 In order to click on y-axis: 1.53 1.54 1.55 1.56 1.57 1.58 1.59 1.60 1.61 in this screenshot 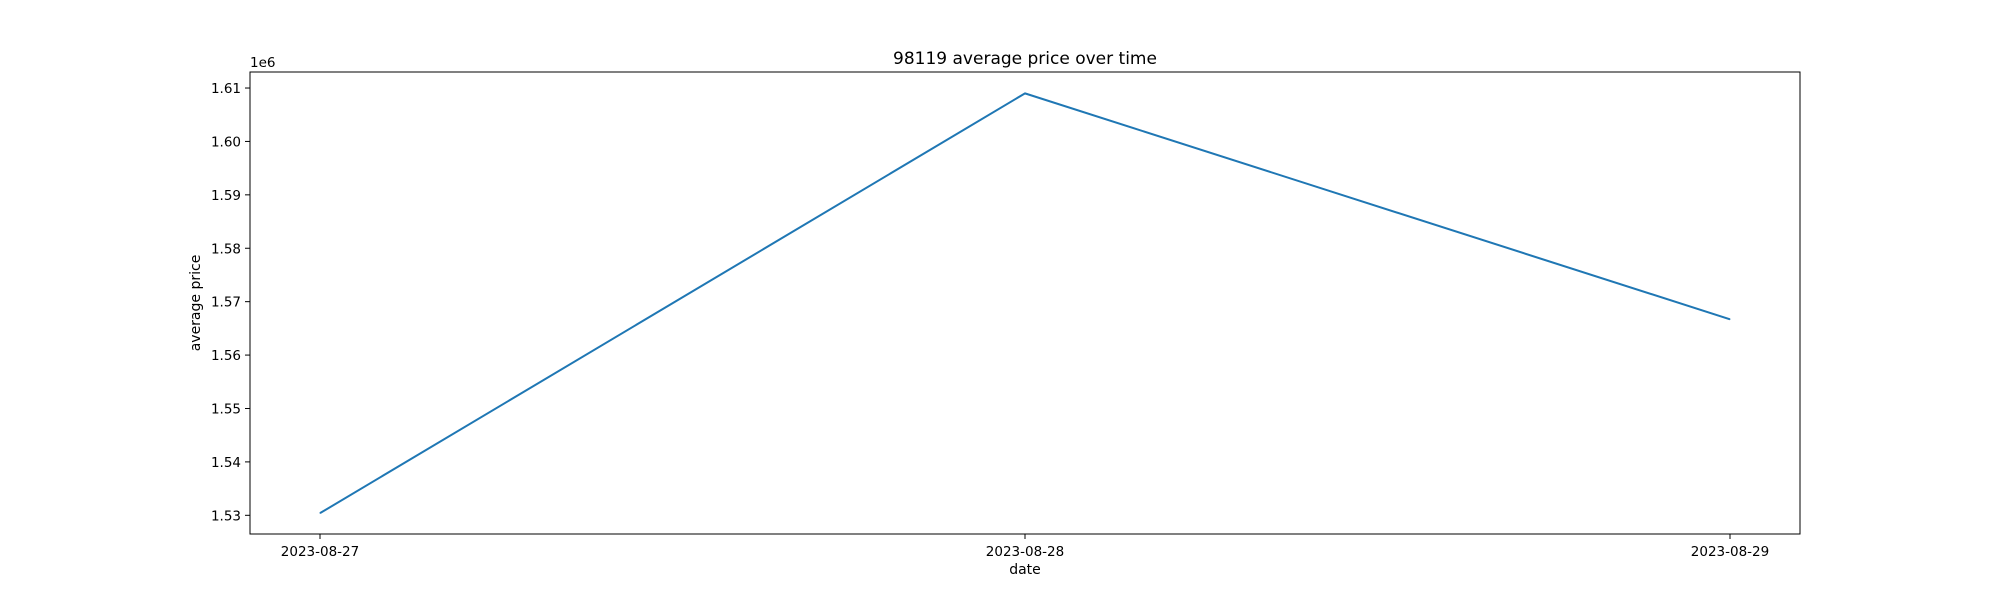, I will do `click(230, 302)`.